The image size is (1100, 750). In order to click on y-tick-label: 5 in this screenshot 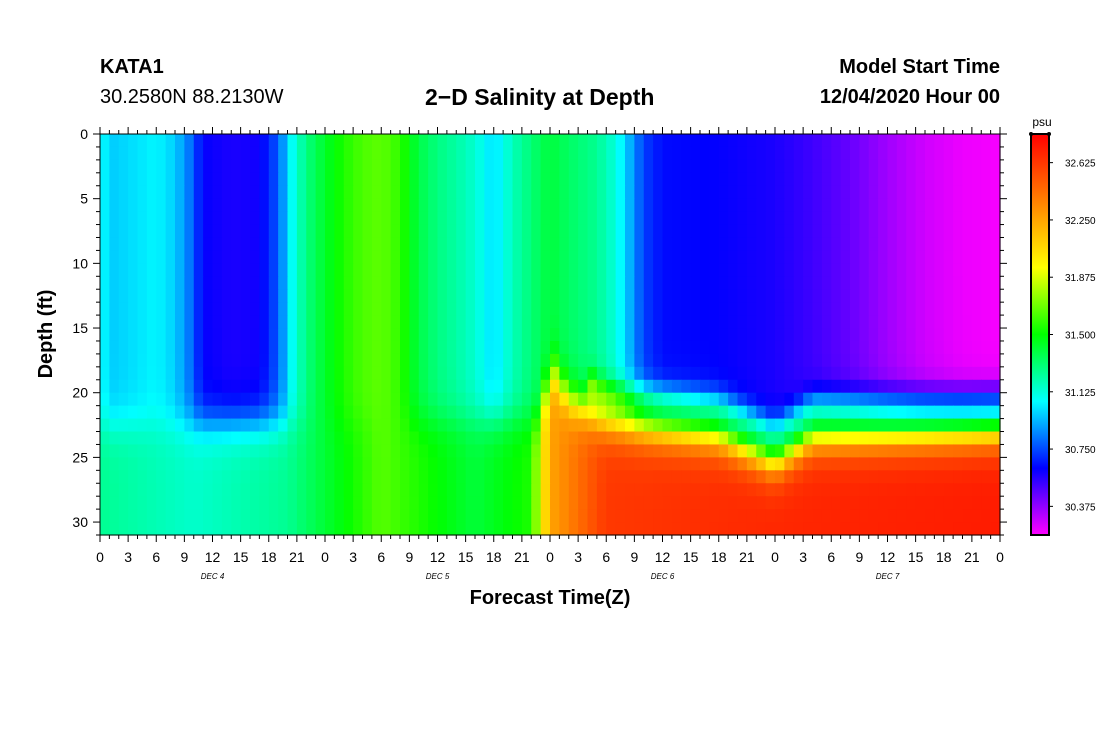, I will do `click(84, 199)`.